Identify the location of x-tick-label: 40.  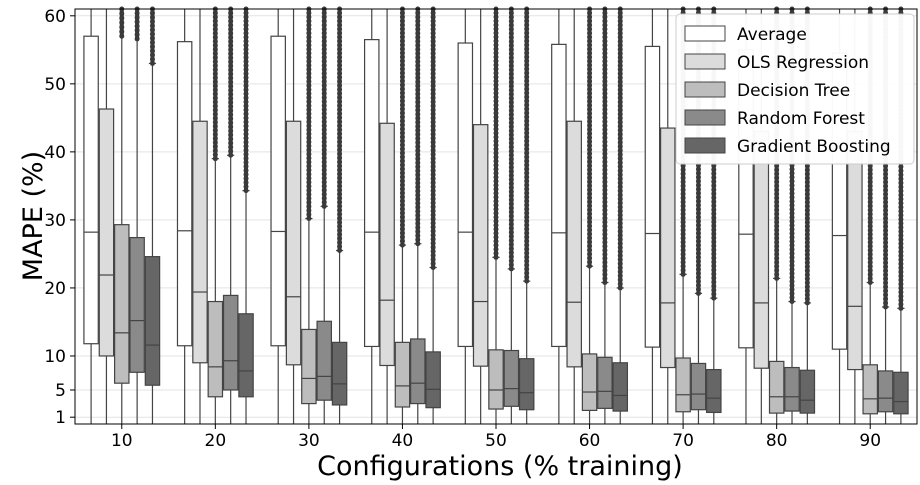
(403, 441).